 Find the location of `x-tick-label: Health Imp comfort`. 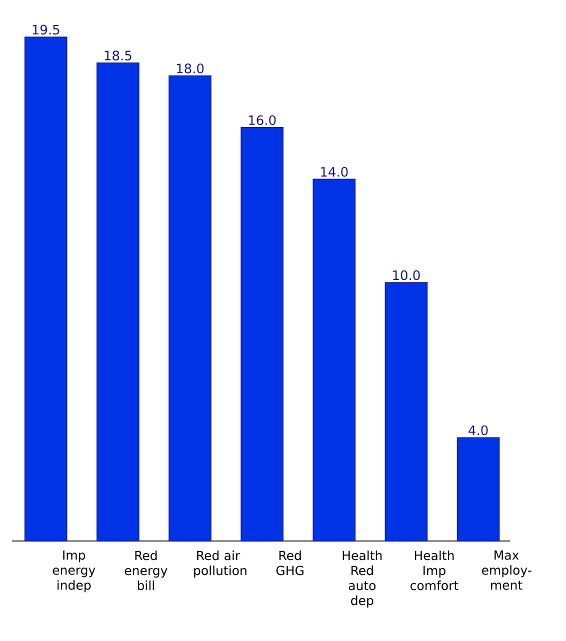

x-tick-label: Health Imp comfort is located at coordinates (434, 570).